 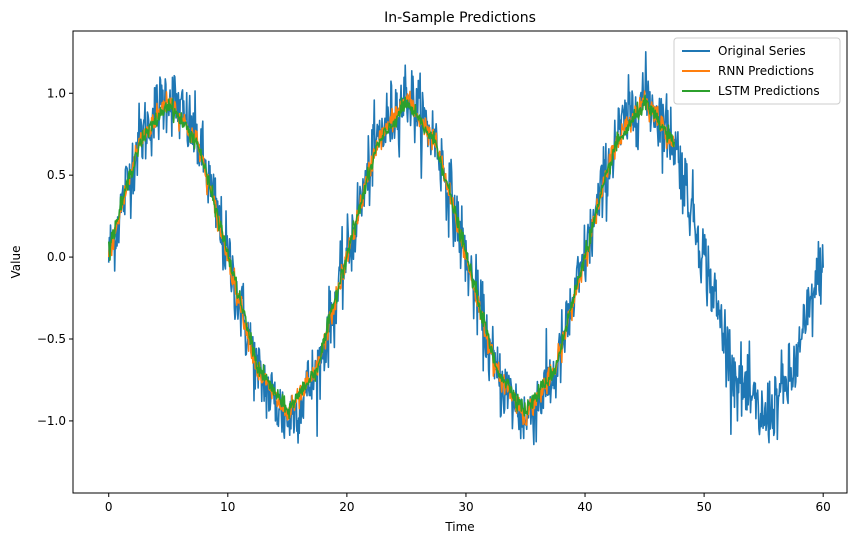 I want to click on y-axis: −1.0 −0.5 0.0 0.5 1.0, so click(x=55, y=257).